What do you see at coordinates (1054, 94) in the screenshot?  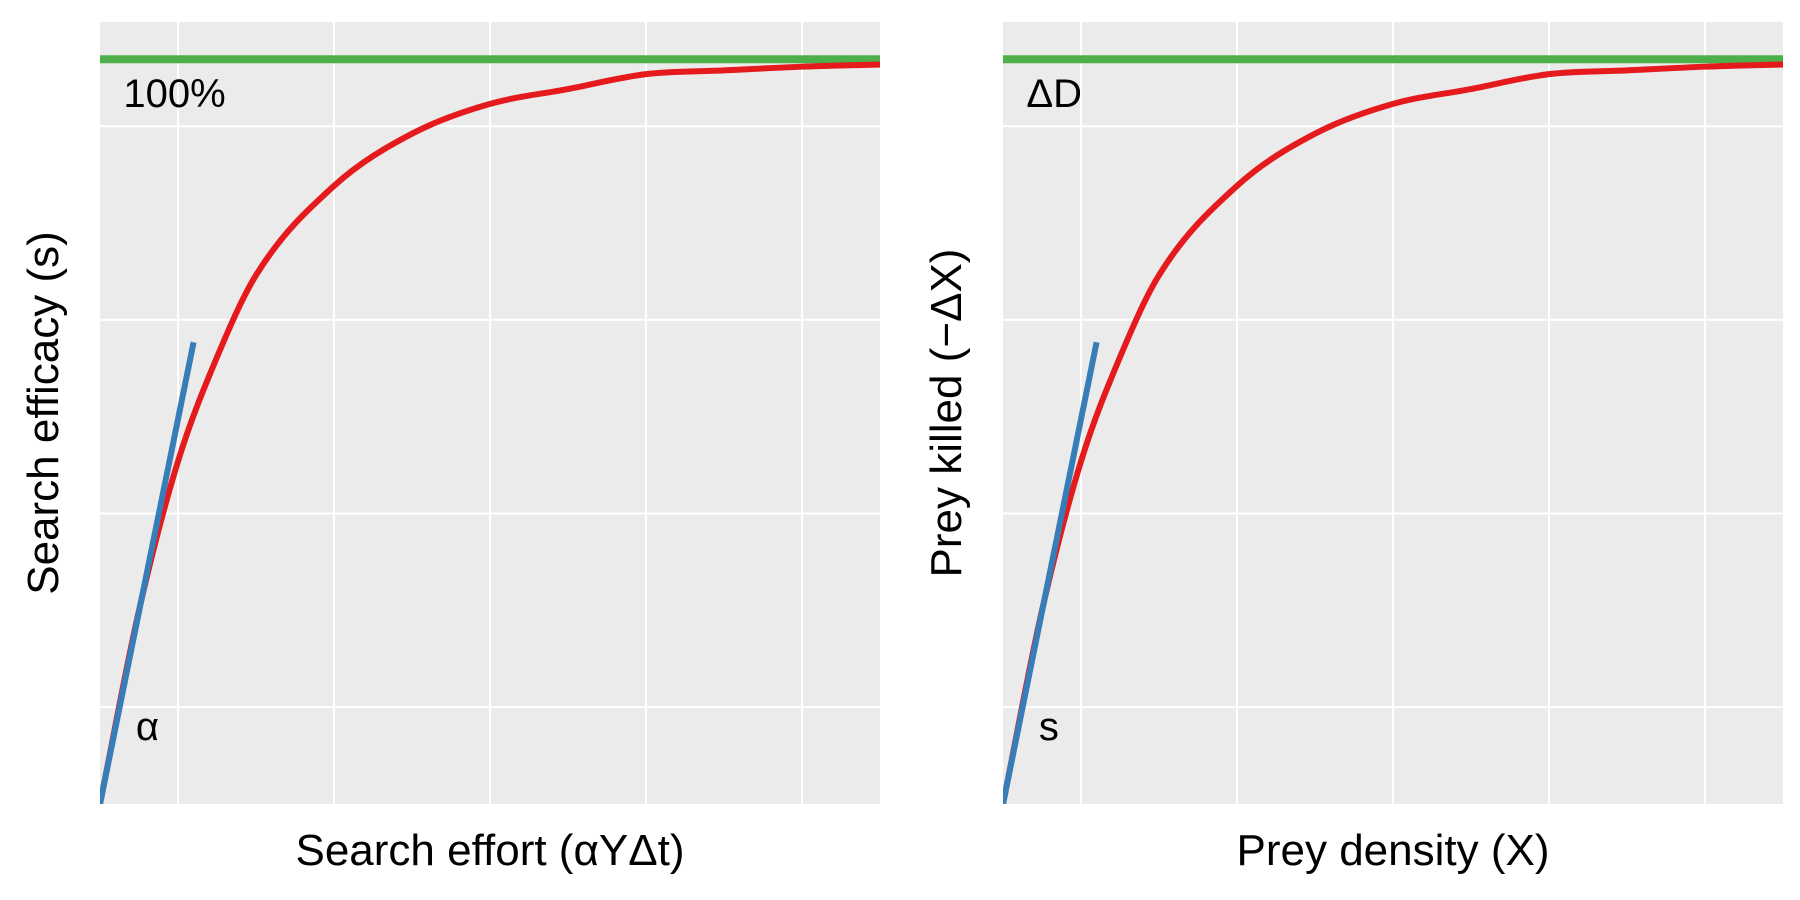 I see `asymptote-label: ΔD` at bounding box center [1054, 94].